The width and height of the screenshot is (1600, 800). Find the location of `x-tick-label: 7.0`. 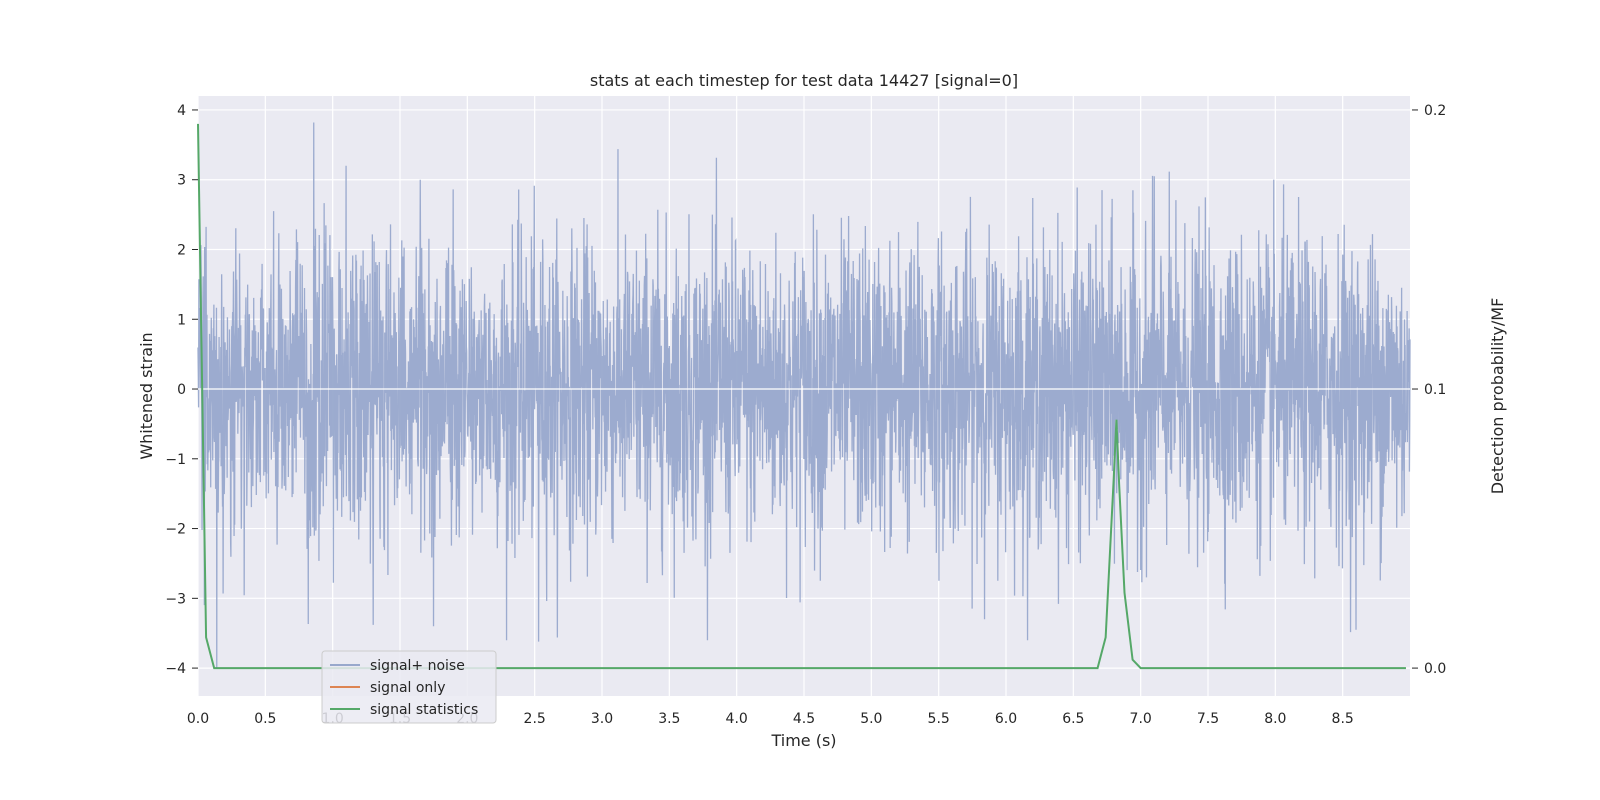

x-tick-label: 7.0 is located at coordinates (1141, 719).